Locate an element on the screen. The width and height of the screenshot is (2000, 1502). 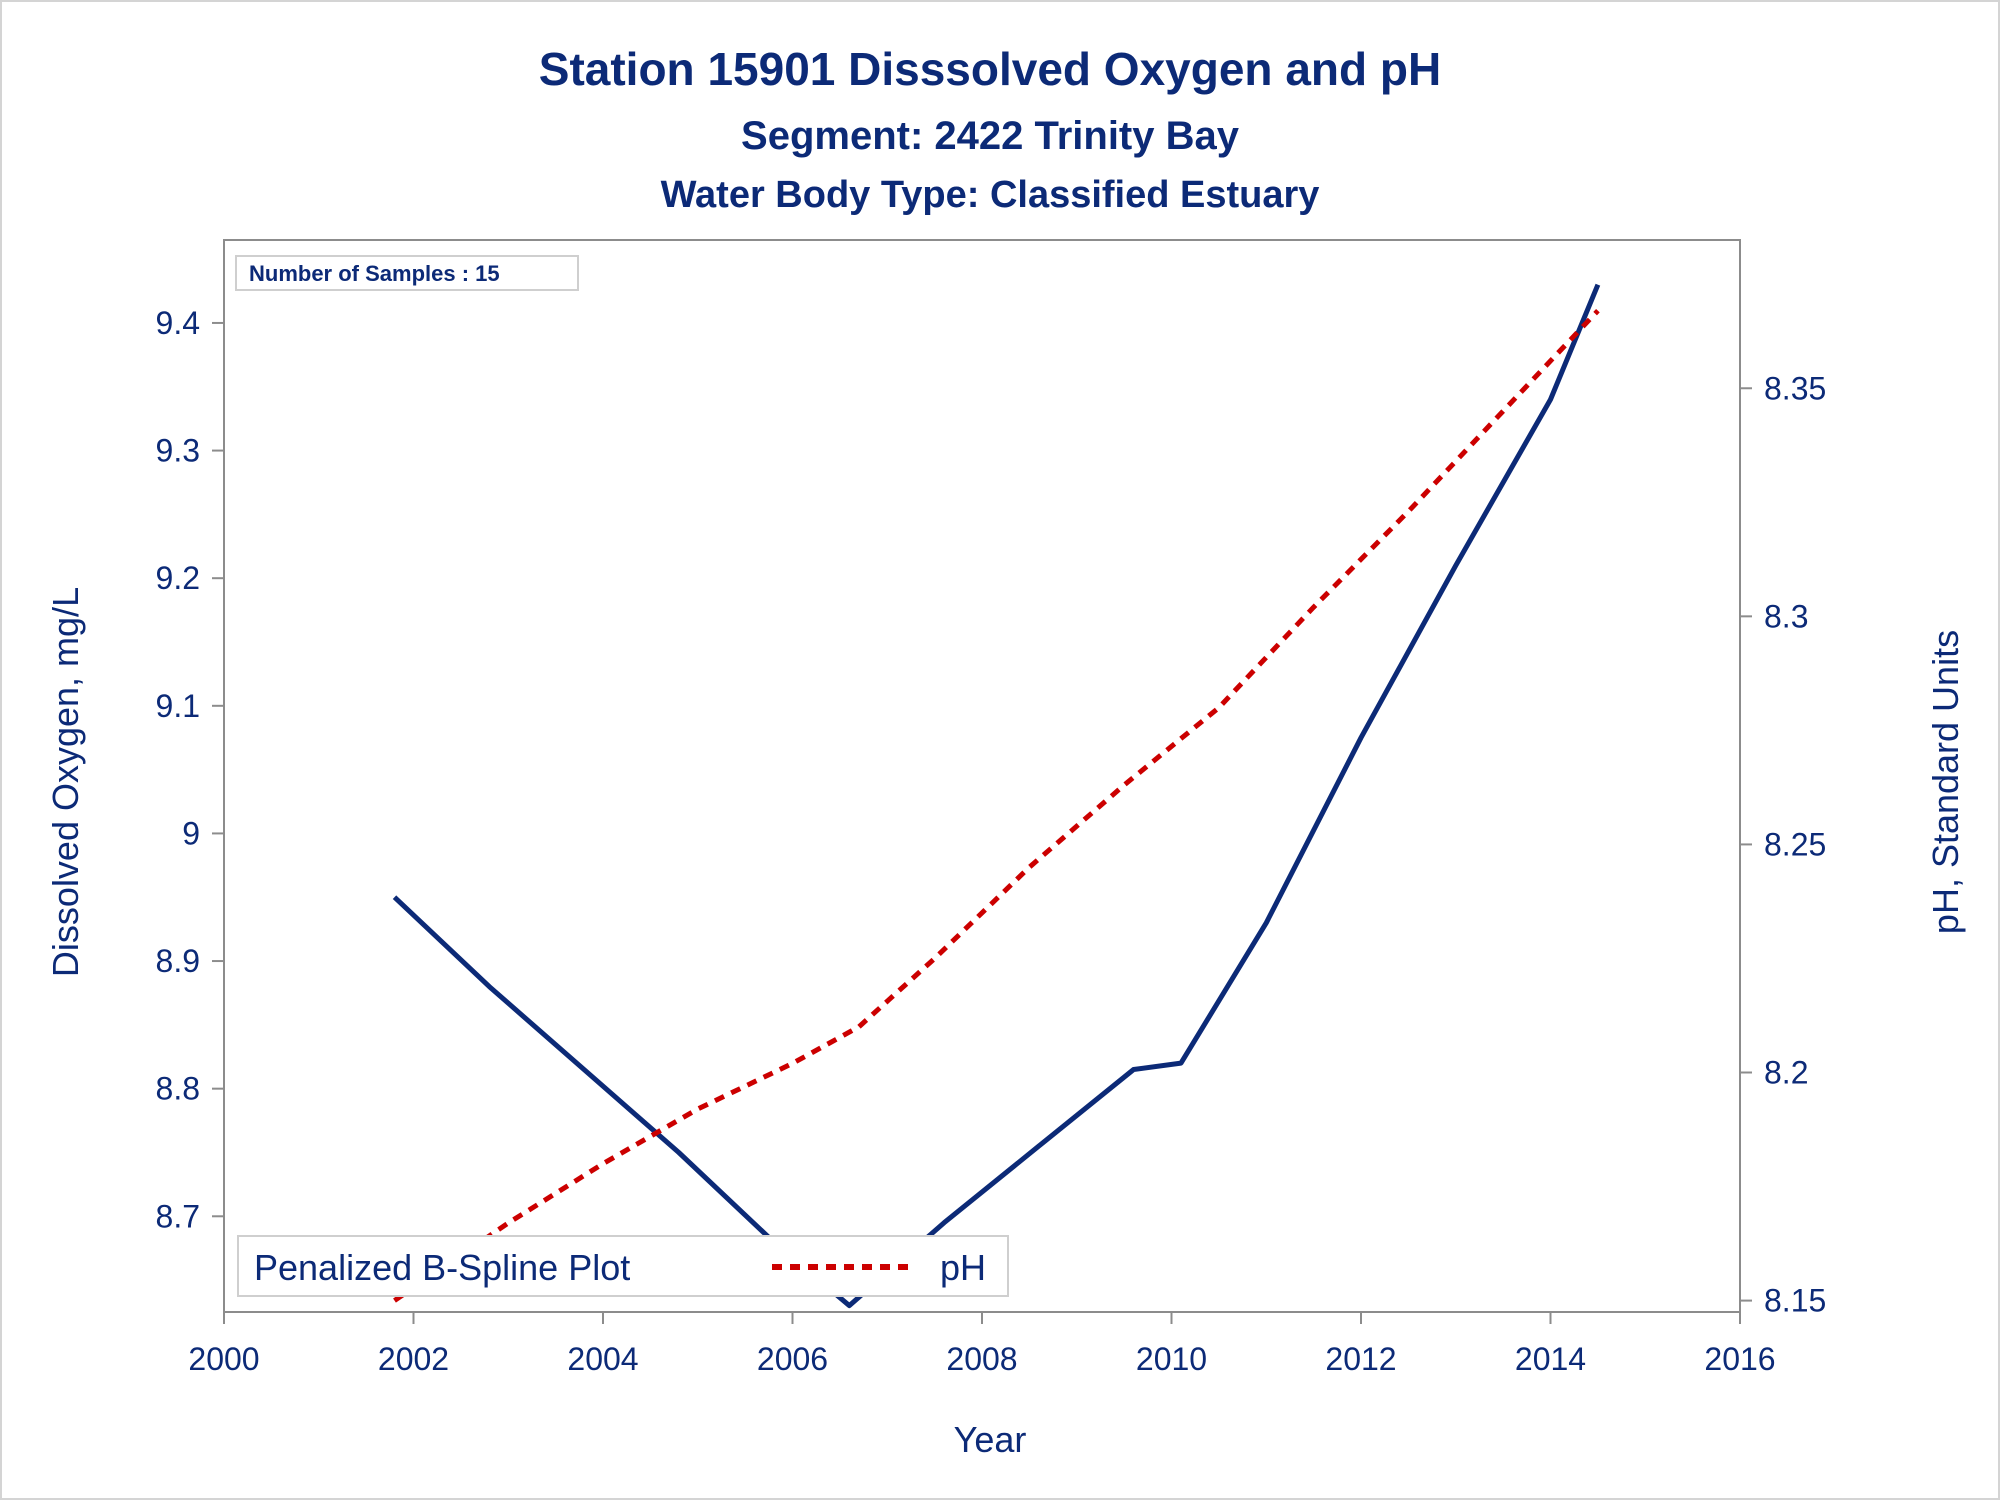
x-tick-label: 2016 is located at coordinates (1739, 1359).